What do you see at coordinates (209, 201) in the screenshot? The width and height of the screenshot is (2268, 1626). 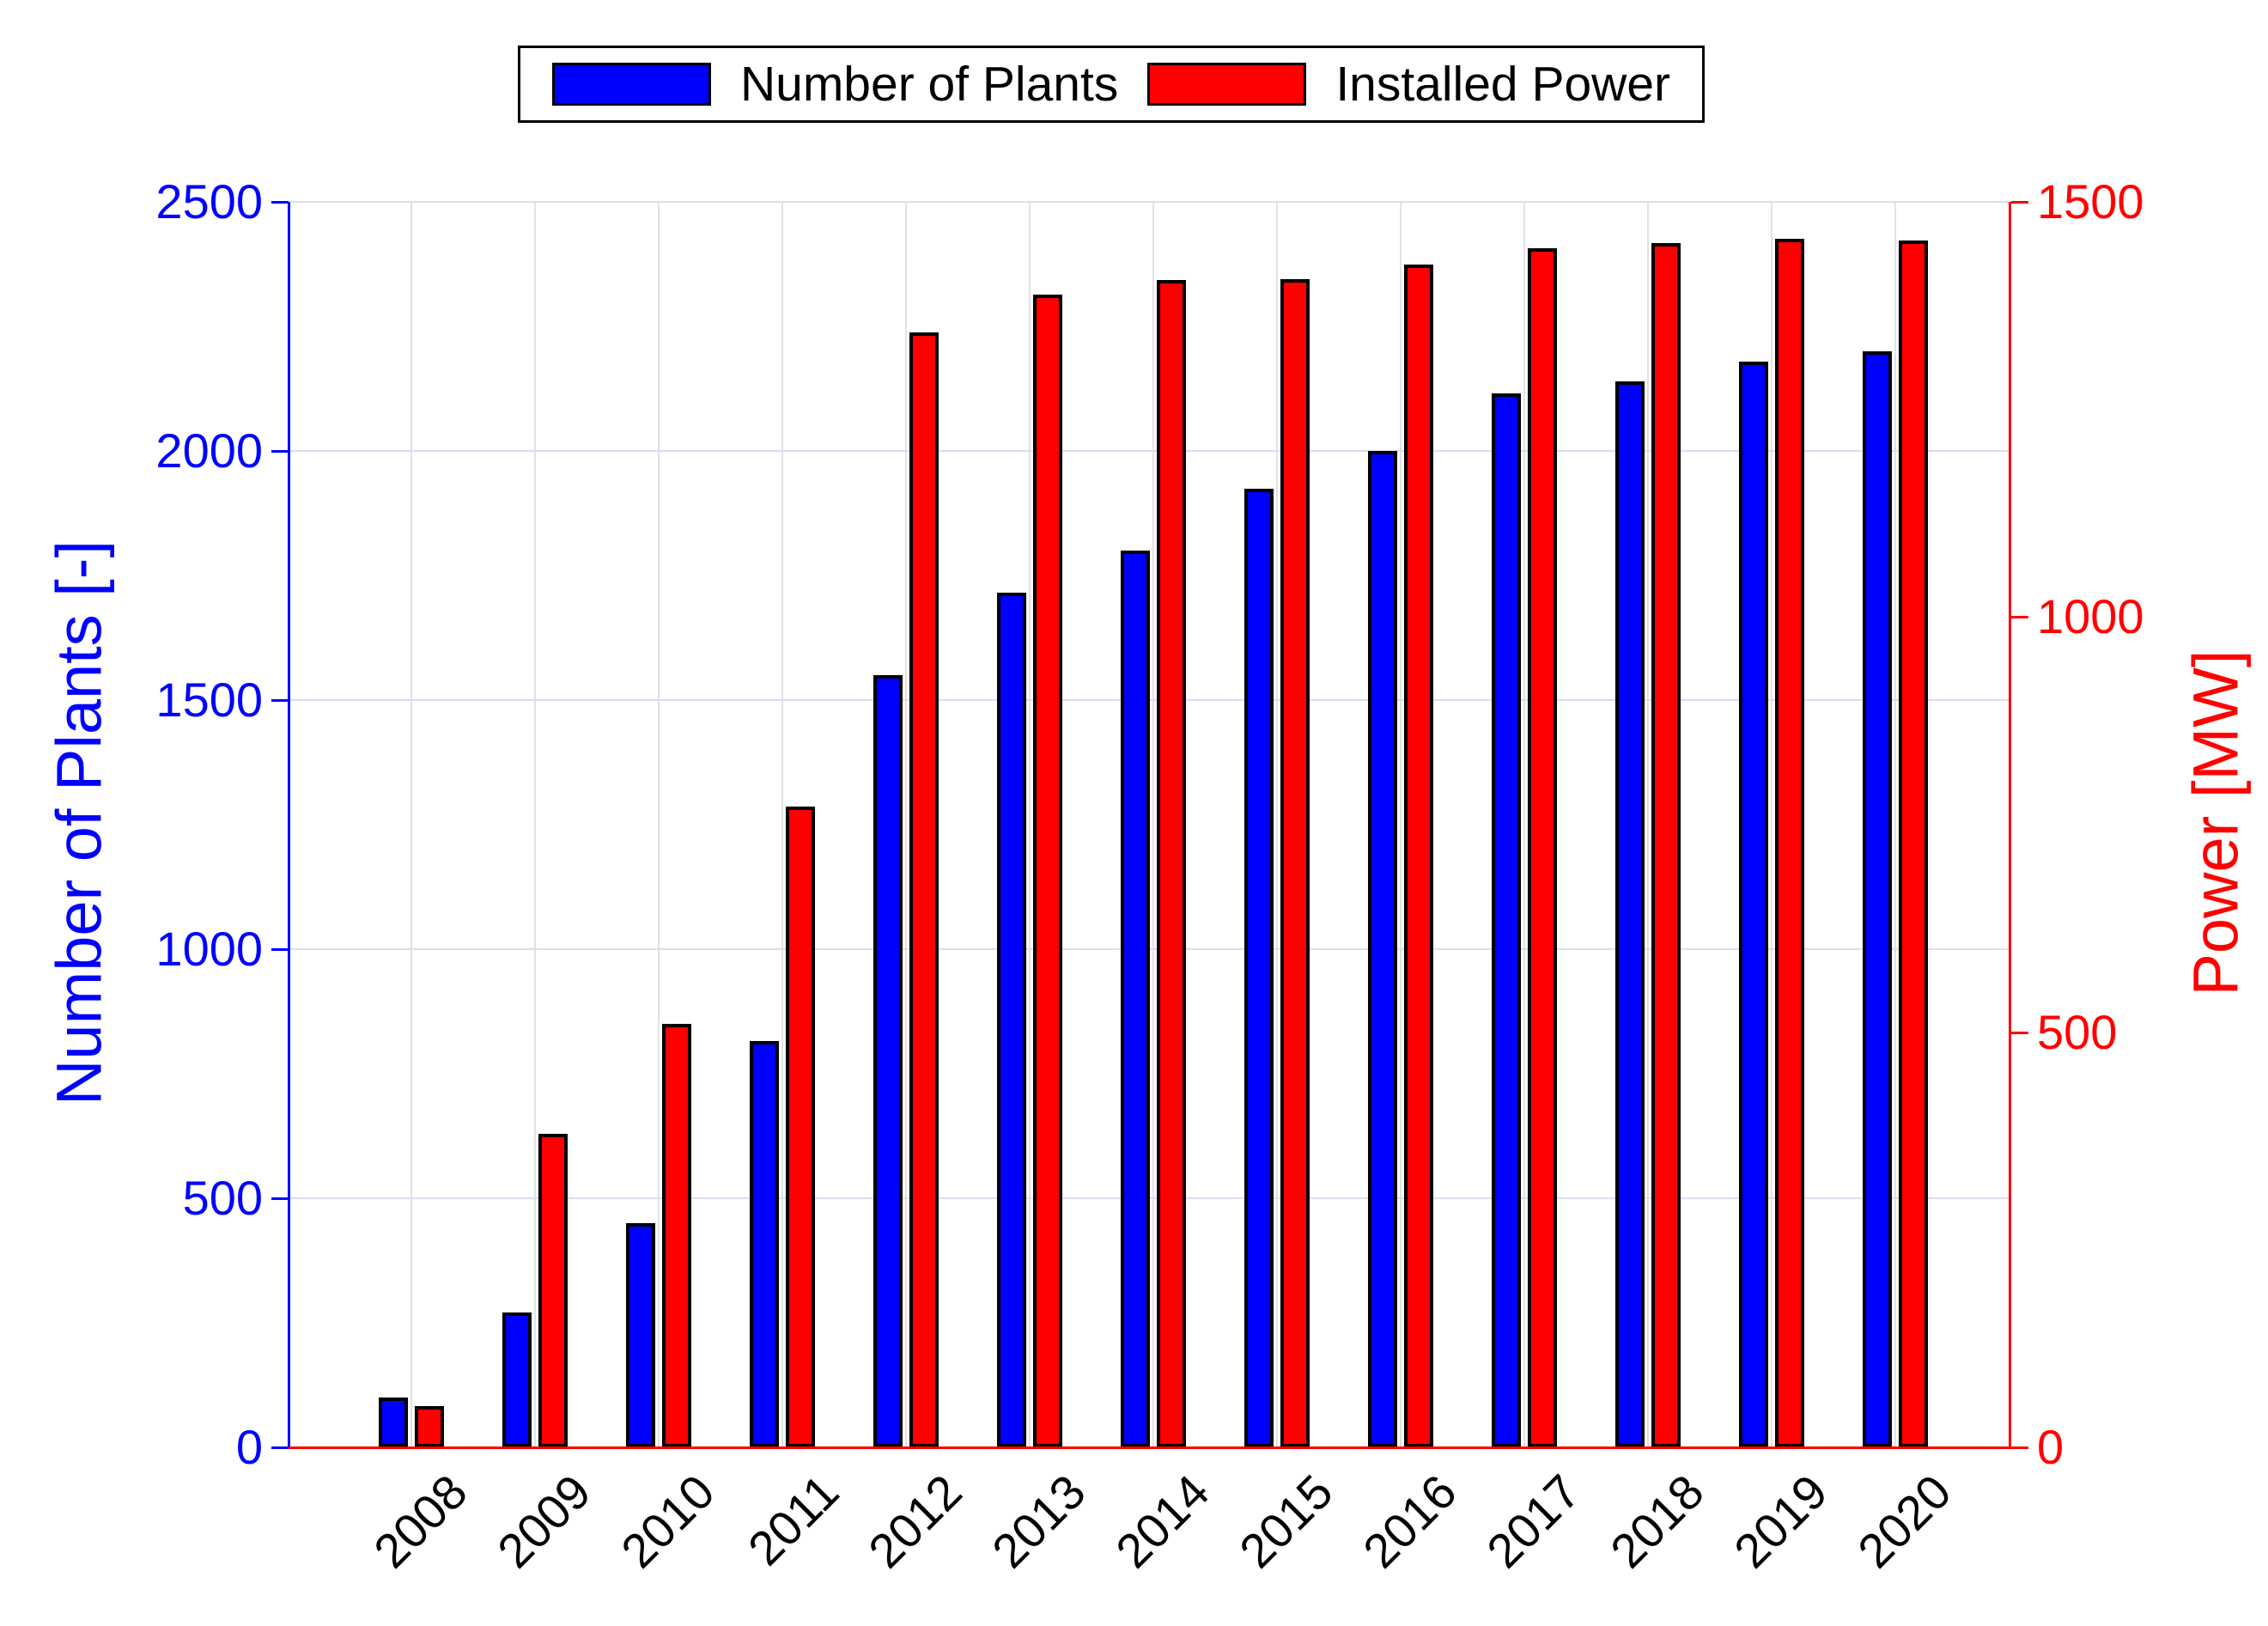 I see `left-tick-label-2500: 2500` at bounding box center [209, 201].